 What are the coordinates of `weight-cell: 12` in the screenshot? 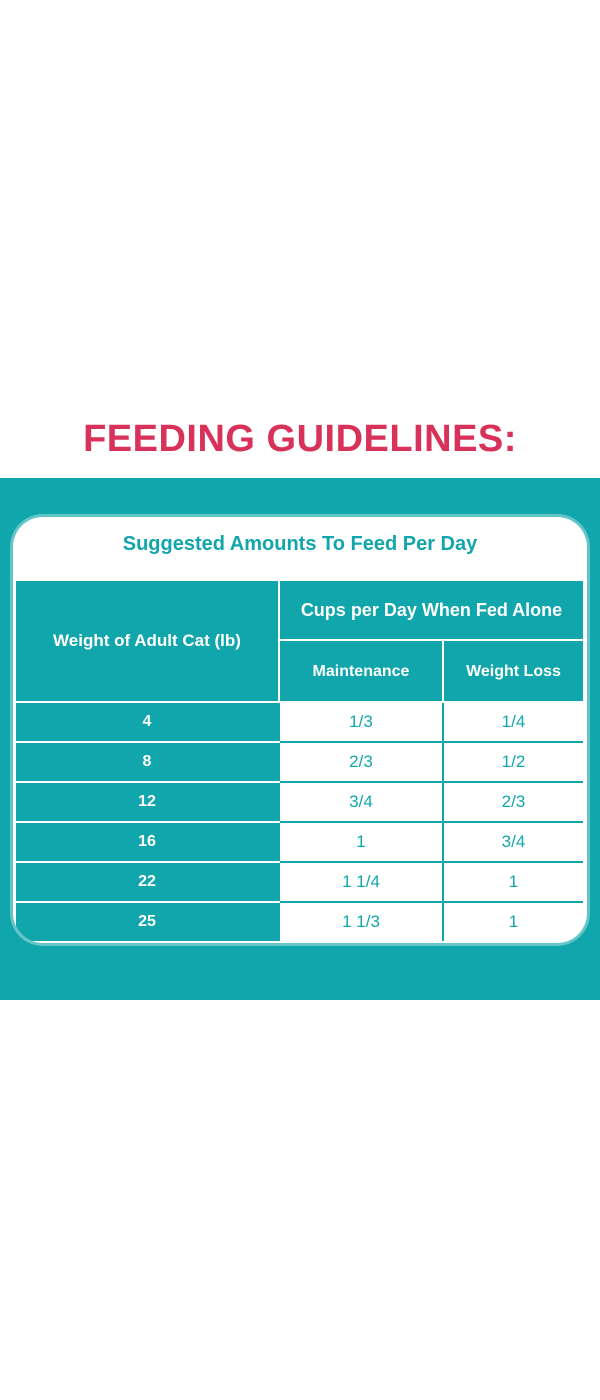 It's located at (148, 802).